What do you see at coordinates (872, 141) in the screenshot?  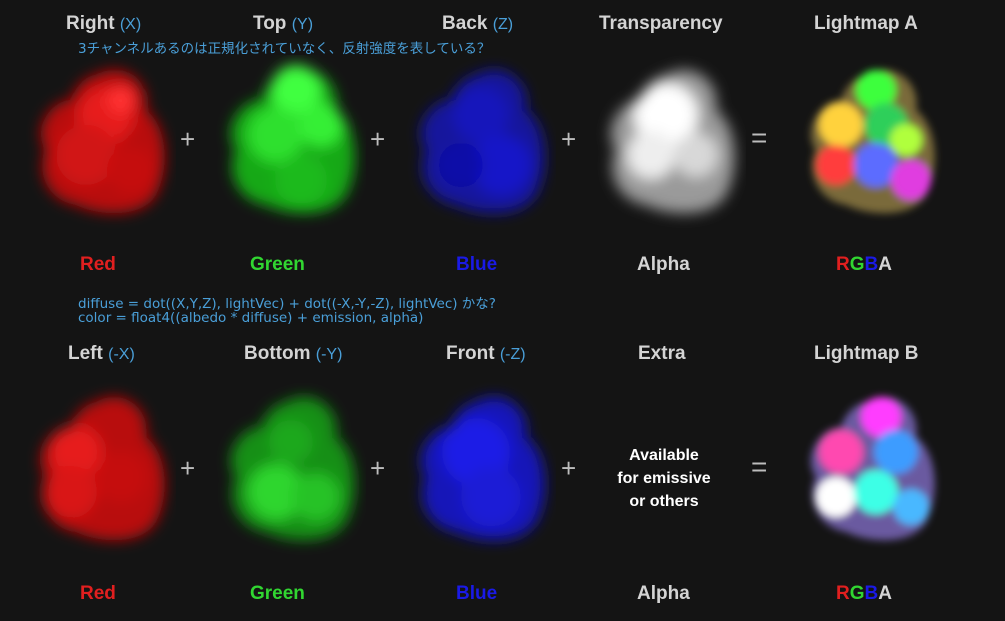 I see `cloud-lightmap-a` at bounding box center [872, 141].